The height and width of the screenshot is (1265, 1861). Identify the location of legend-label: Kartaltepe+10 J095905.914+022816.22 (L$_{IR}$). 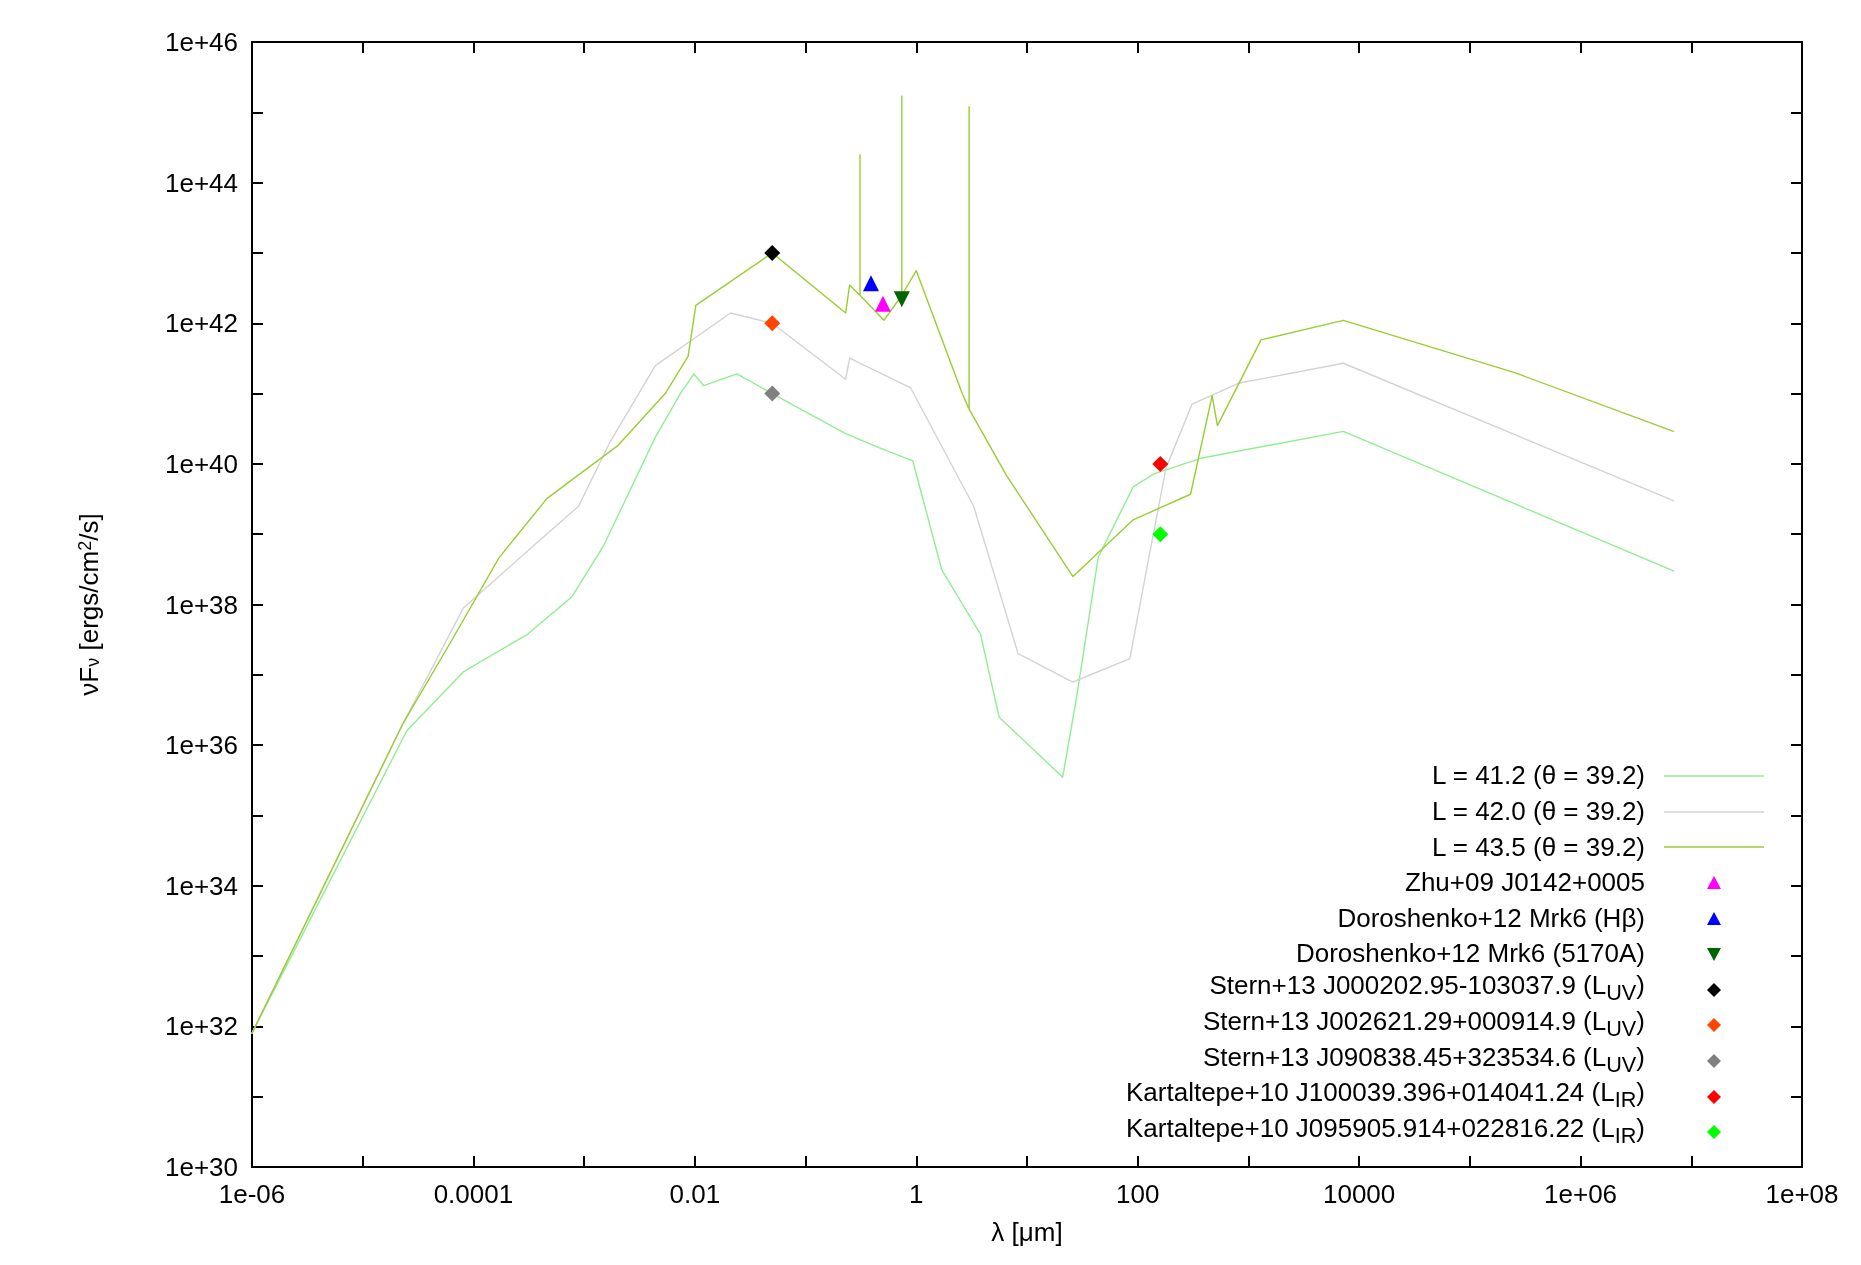
(1385, 1130).